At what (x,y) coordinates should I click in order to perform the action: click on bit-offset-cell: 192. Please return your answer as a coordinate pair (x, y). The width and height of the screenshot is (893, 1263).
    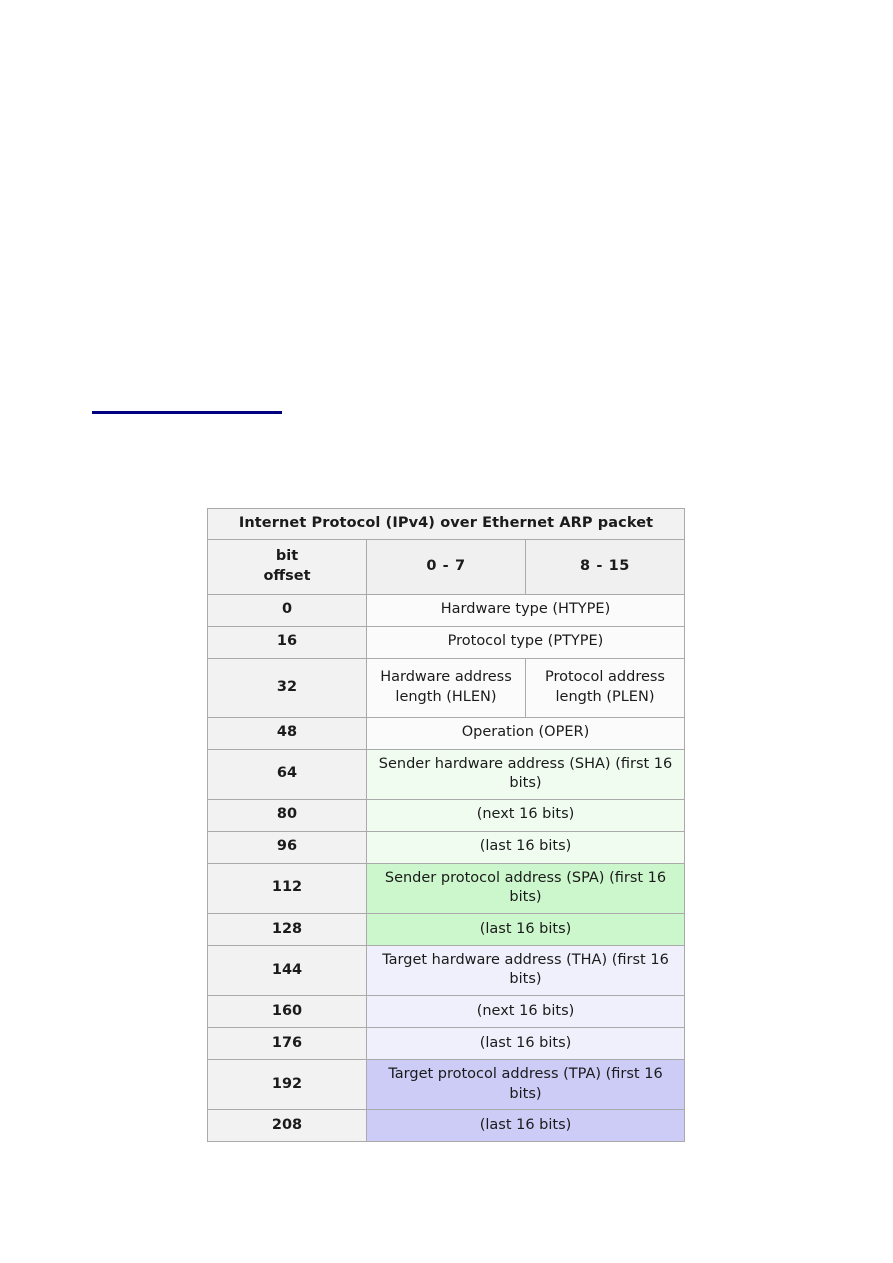
    Looking at the image, I should click on (287, 1084).